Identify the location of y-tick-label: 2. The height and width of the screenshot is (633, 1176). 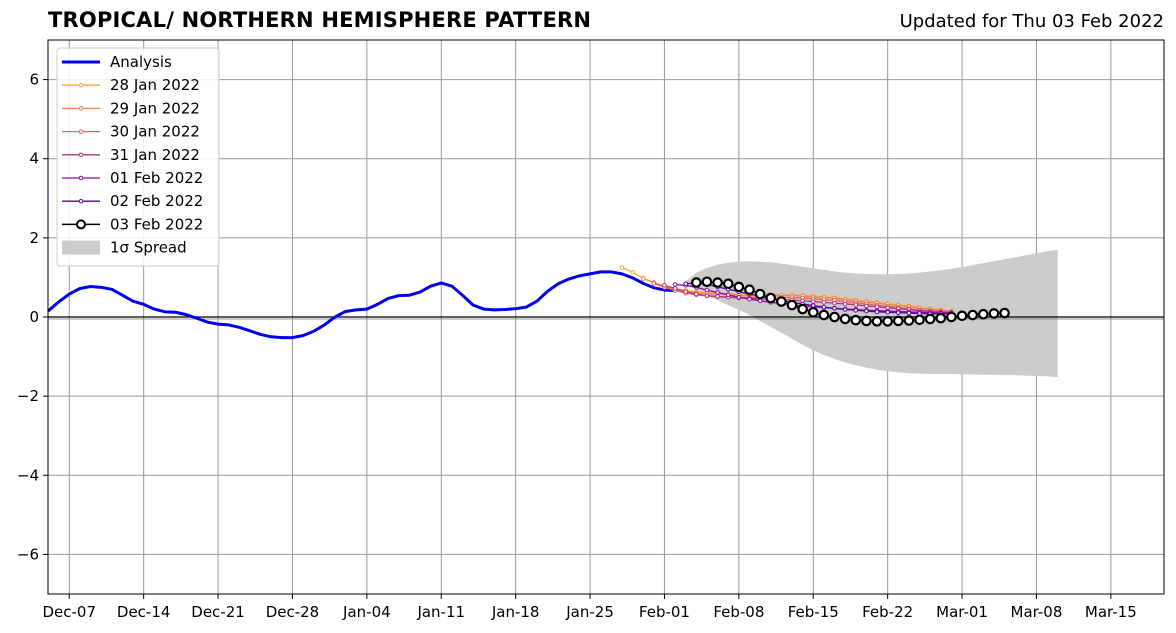
(34, 238).